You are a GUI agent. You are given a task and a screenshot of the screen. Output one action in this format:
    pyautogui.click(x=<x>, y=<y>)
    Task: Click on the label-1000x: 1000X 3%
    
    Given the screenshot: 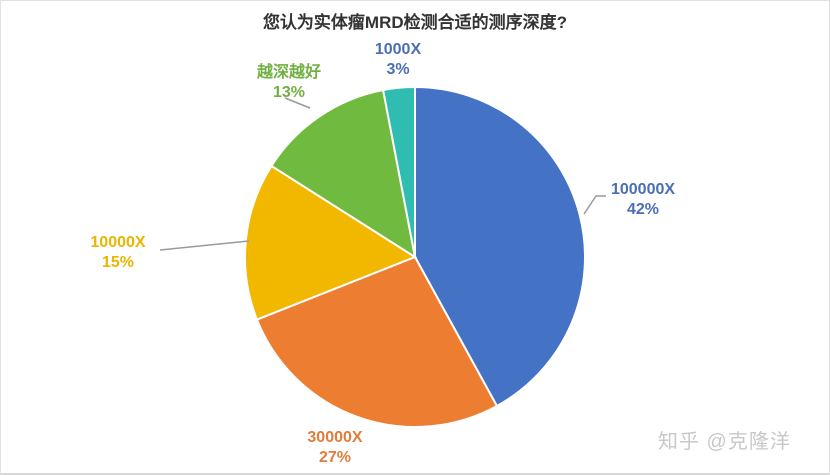 What is the action you would take?
    pyautogui.click(x=398, y=60)
    